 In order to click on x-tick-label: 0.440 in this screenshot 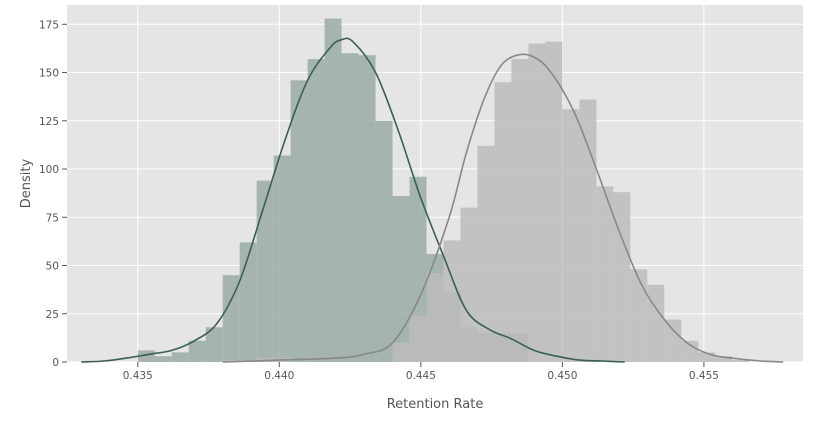, I will do `click(279, 376)`.